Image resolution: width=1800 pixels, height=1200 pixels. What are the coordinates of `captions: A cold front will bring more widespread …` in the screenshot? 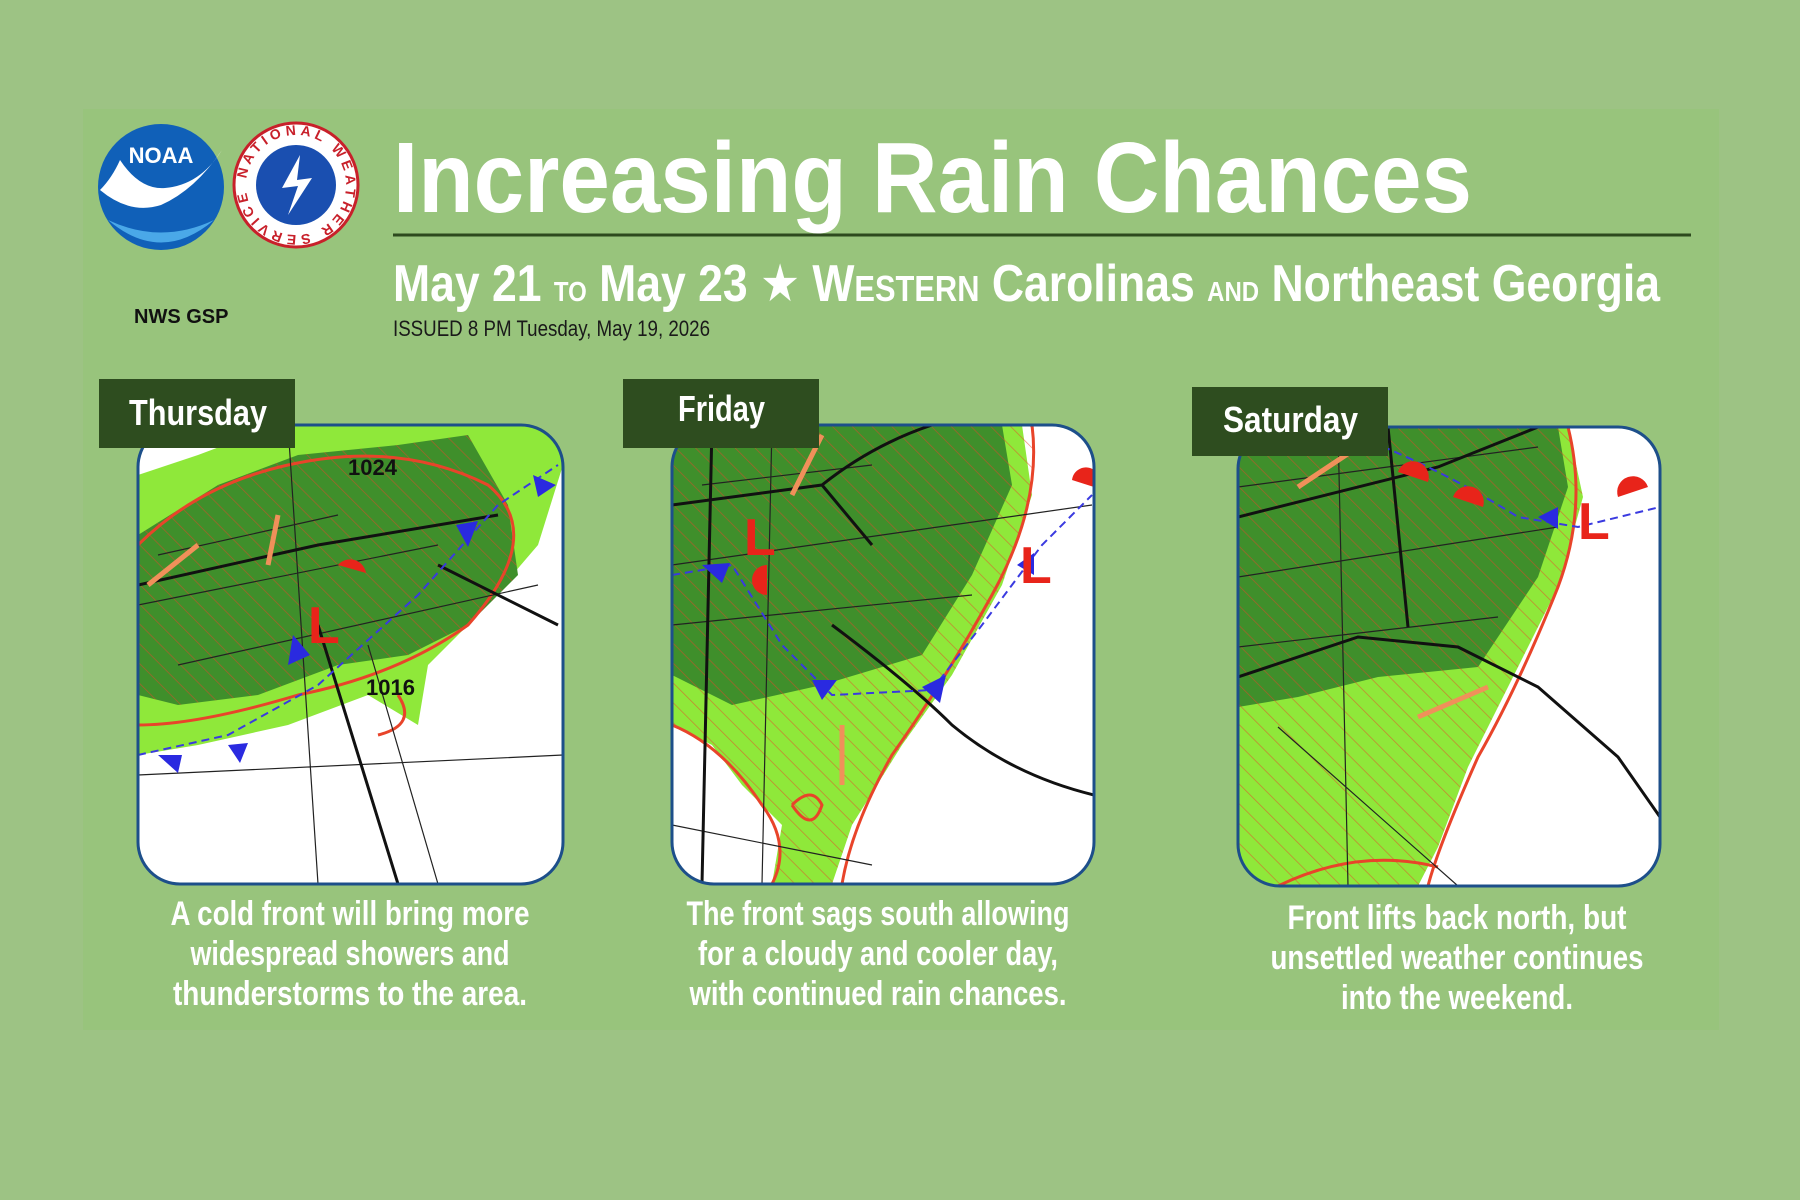 It's located at (907, 956).